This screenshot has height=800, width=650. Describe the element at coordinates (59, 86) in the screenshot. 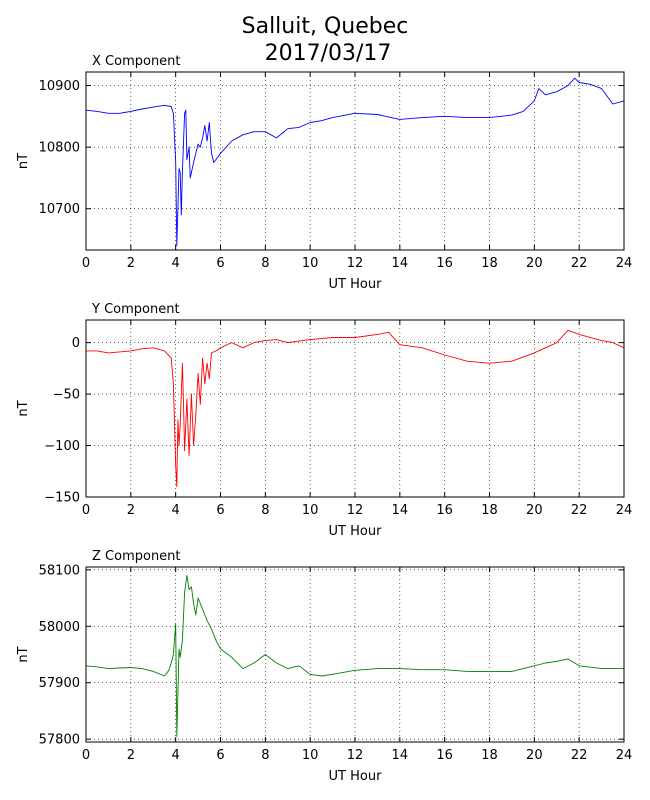

I see `x-y-tick-label: 10900` at that location.